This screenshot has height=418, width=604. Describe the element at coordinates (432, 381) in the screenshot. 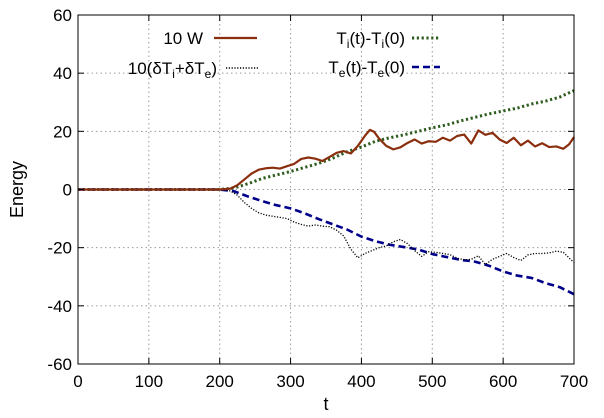

I see `x-tick-label: 500` at that location.